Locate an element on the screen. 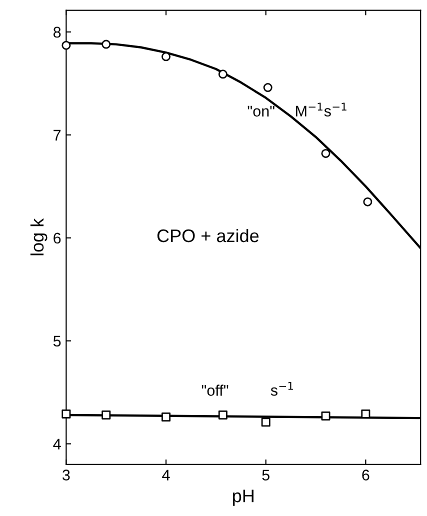  y-tick-label: 8 is located at coordinates (57, 32).